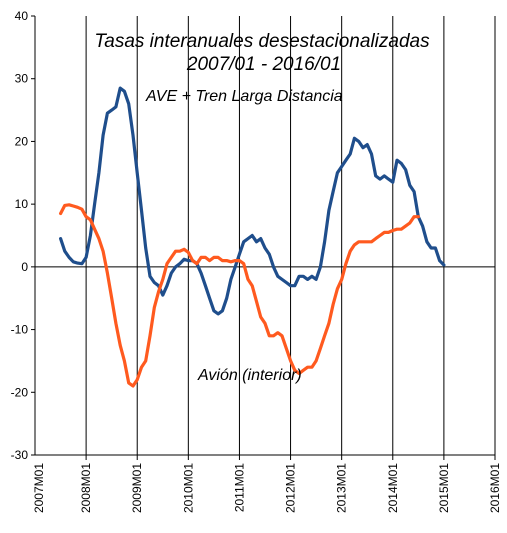 This screenshot has height=533, width=507. Describe the element at coordinates (20, 235) in the screenshot. I see `y-tick-labels: -30 -20 -10 0 10 20 30 40` at that location.